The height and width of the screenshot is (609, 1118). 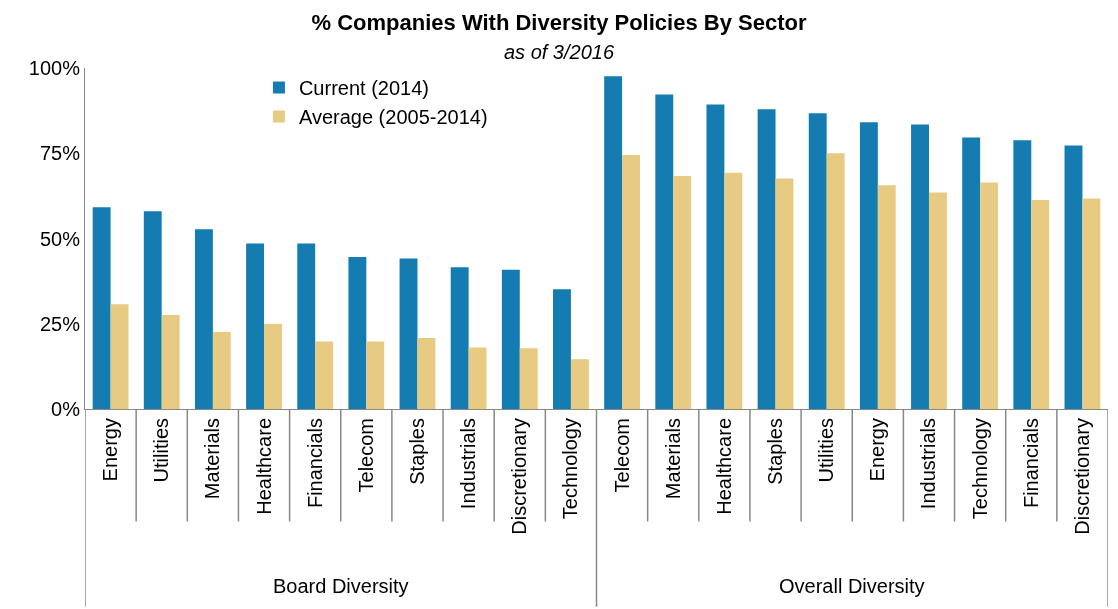 I want to click on chart-subtitle: as of 3/2016, so click(x=559, y=52).